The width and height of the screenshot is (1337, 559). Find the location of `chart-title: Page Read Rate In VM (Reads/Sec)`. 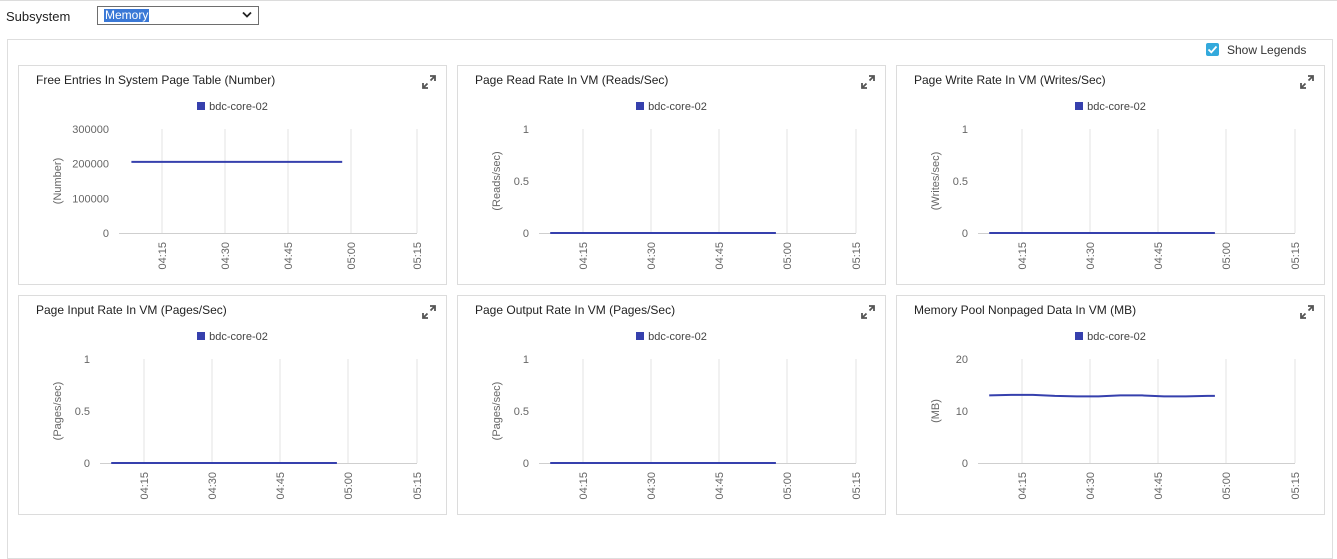

chart-title: Page Read Rate In VM (Reads/Sec) is located at coordinates (572, 80).